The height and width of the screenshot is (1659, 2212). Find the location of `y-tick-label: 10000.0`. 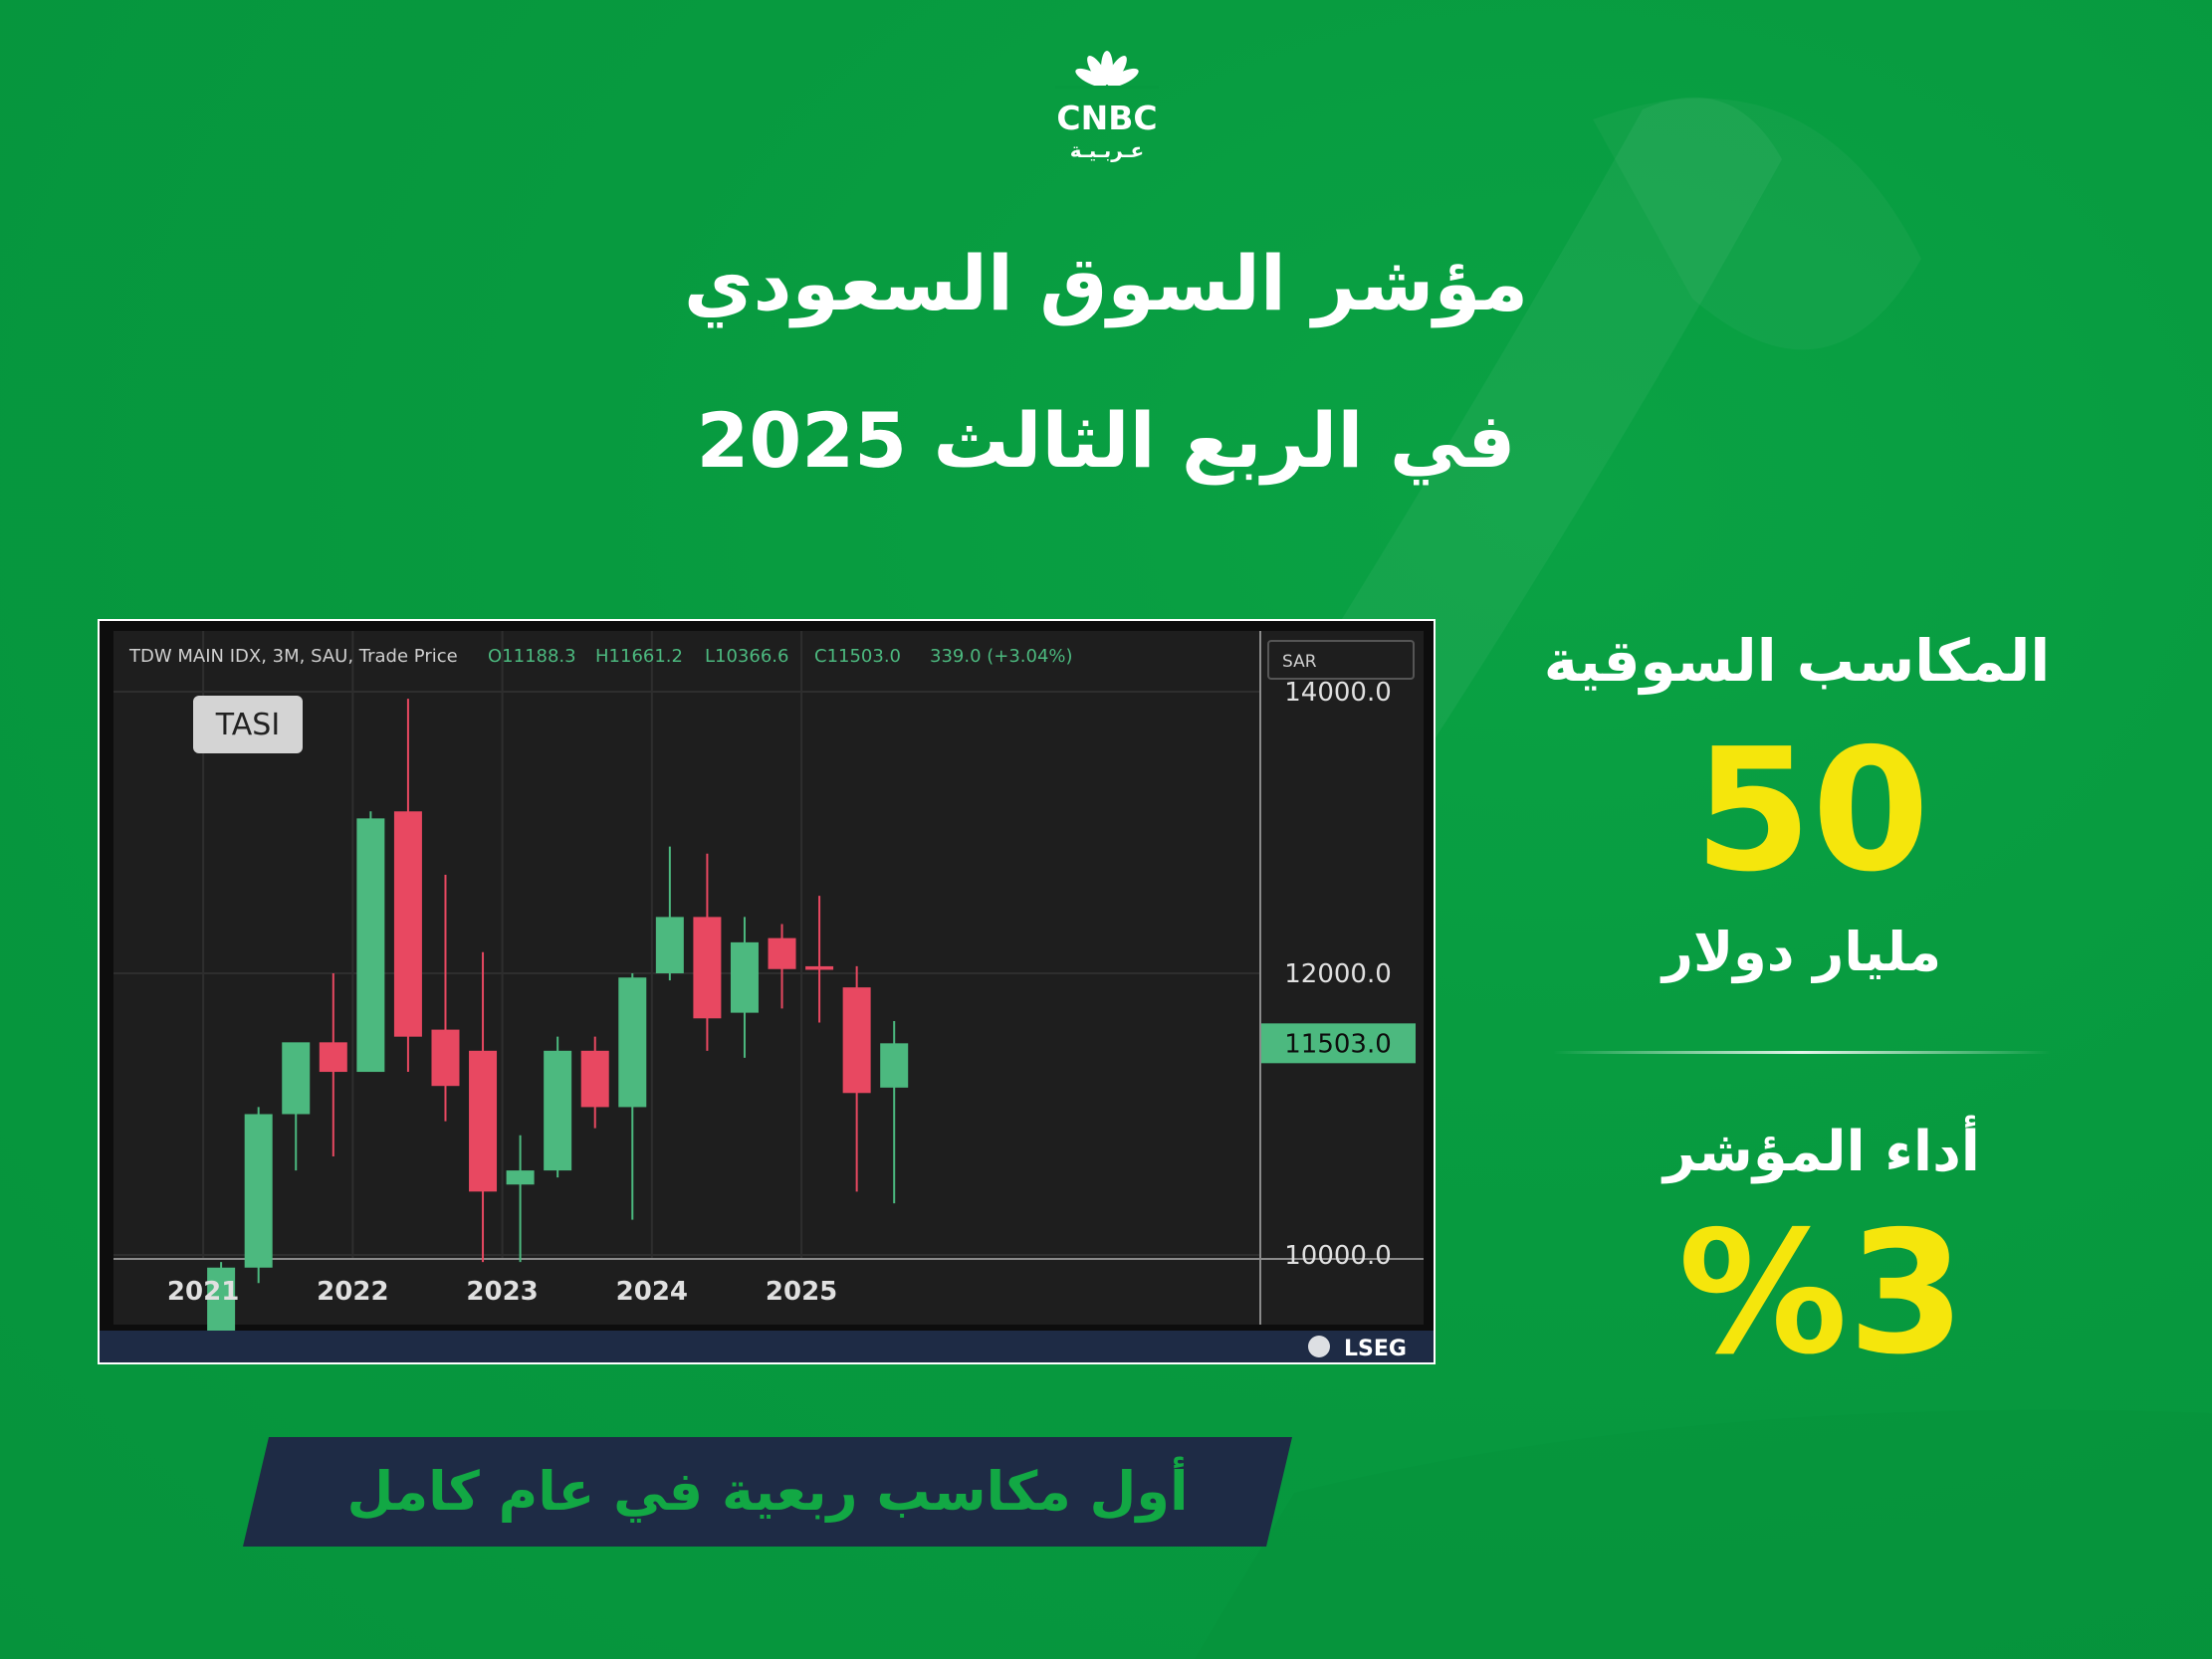

y-tick-label: 10000.0 is located at coordinates (1338, 1256).